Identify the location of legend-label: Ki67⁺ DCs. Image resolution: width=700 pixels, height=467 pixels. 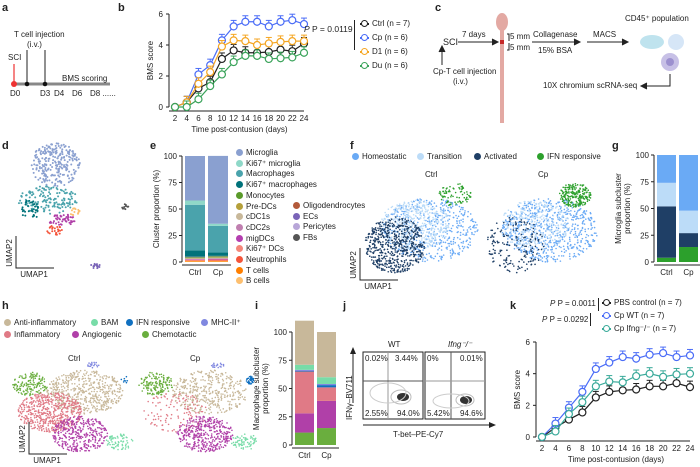
(265, 249).